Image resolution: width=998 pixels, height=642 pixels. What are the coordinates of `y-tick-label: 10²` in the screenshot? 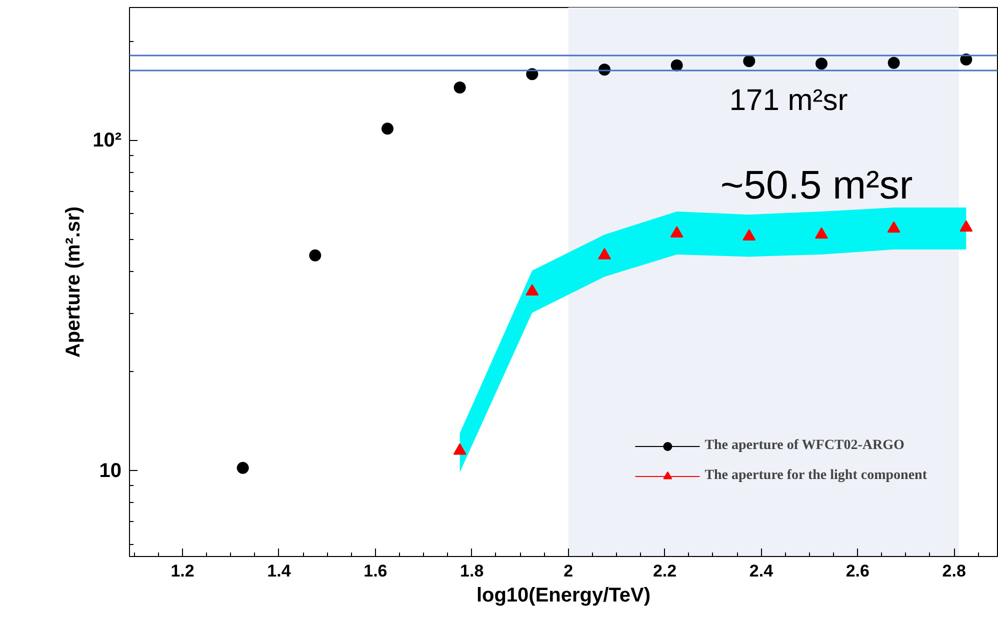 It's located at (107, 141).